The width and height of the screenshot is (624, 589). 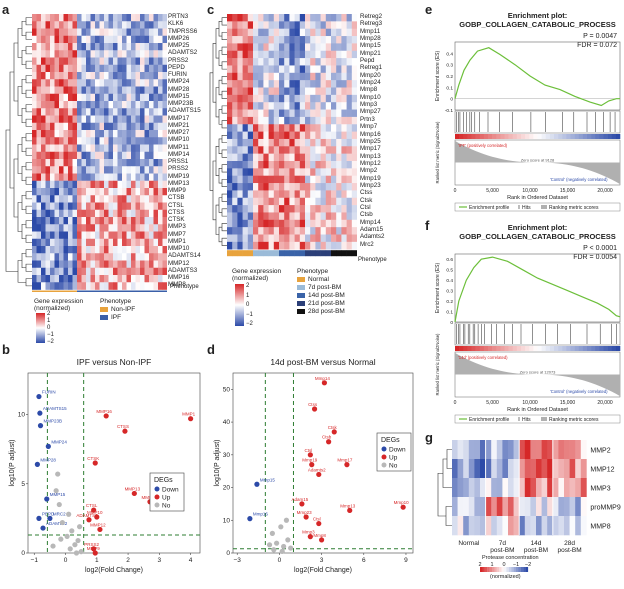 What do you see at coordinates (163, 480) in the screenshot?
I see `legend-title: DEGs` at bounding box center [163, 480].